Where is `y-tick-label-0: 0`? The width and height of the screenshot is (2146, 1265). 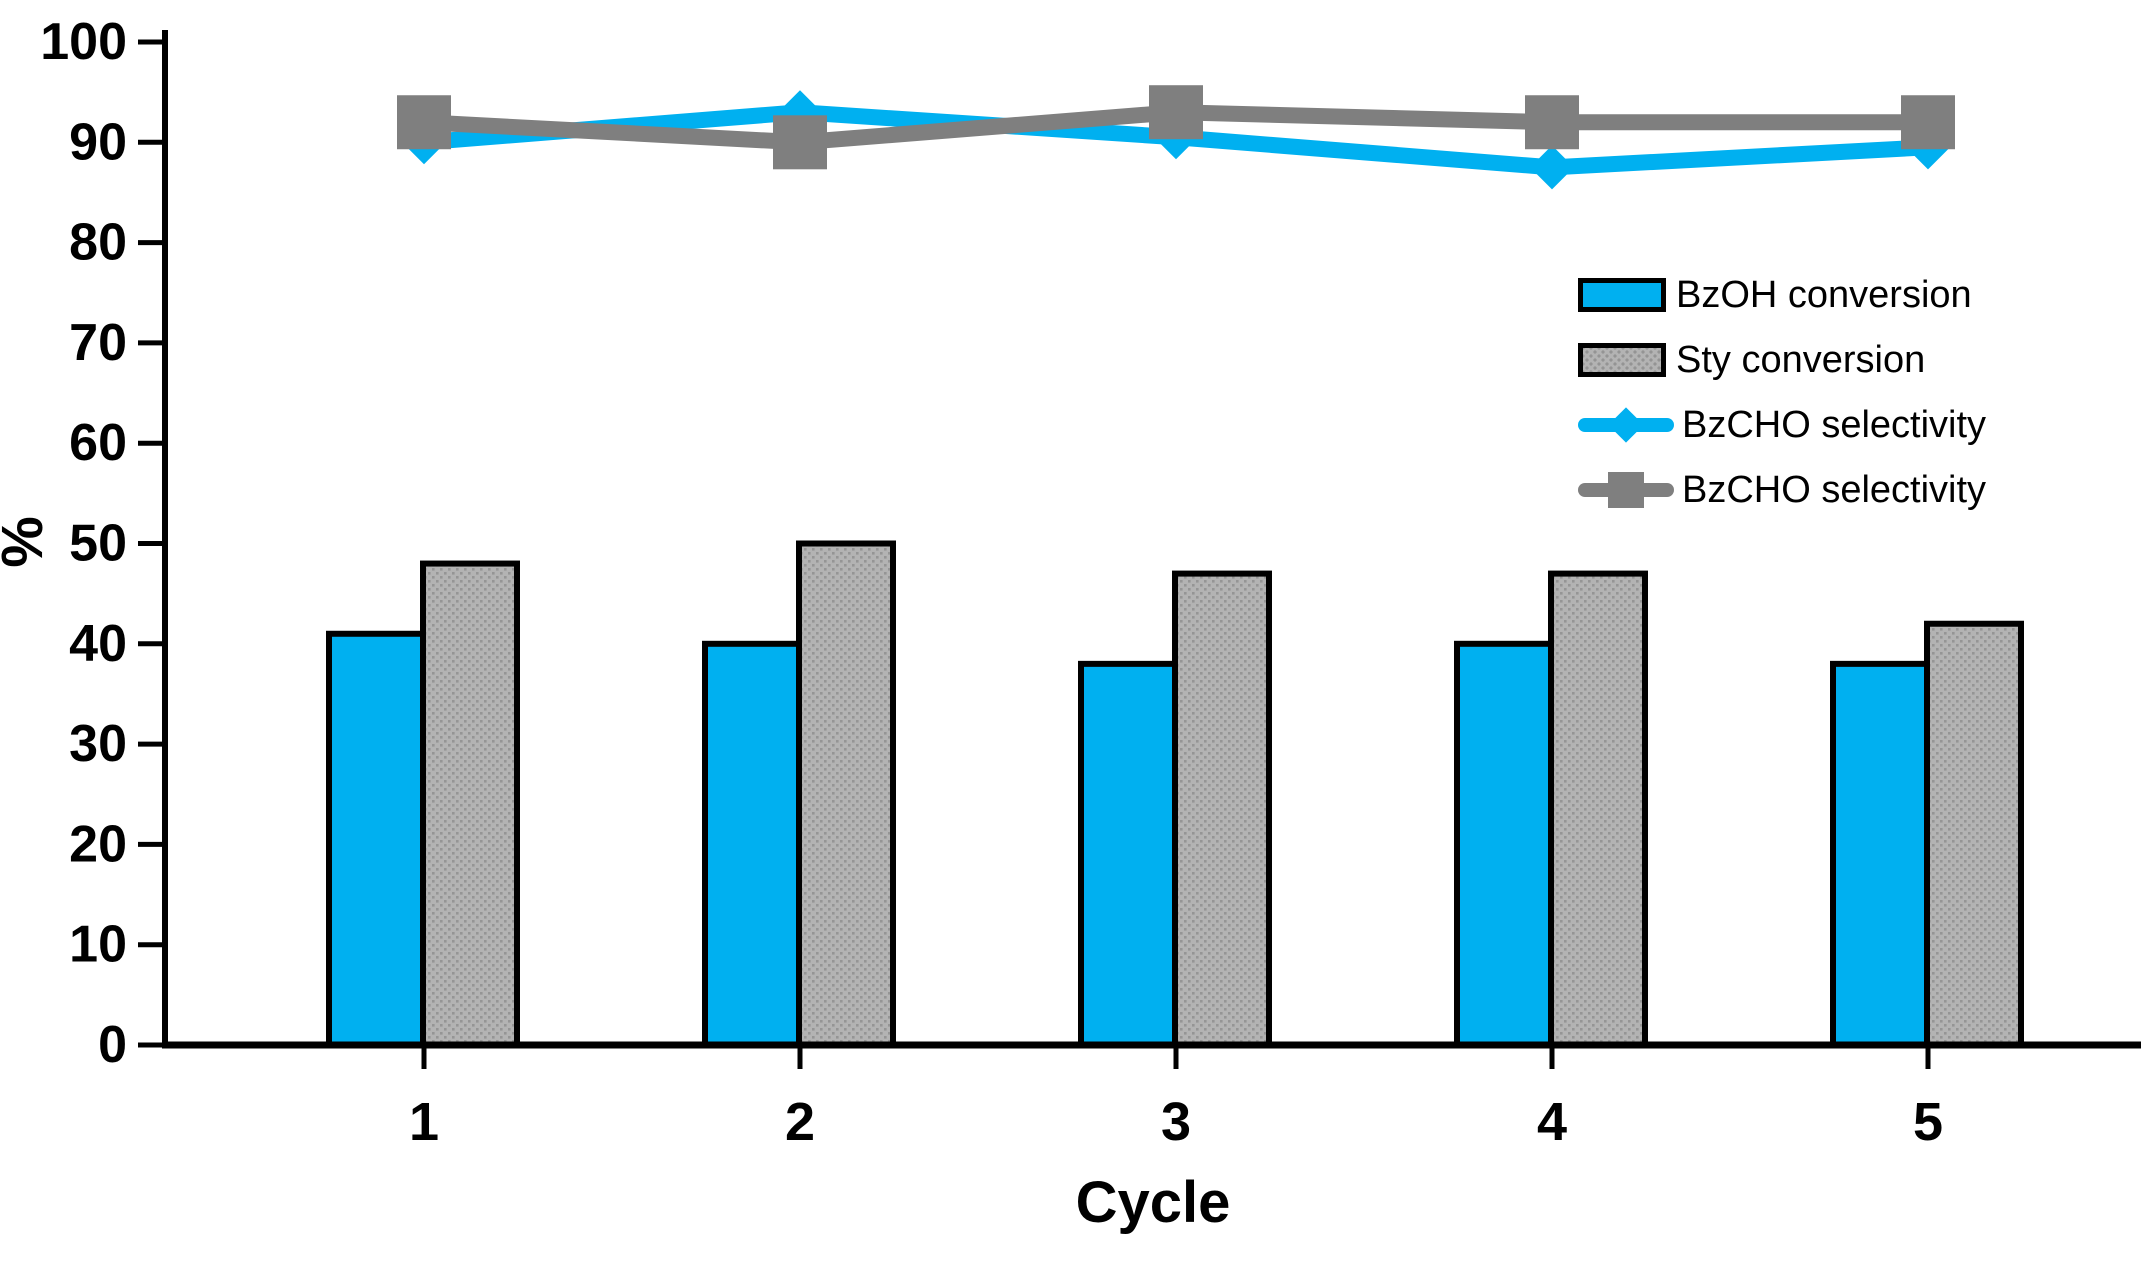
y-tick-label-0: 0 is located at coordinates (112, 1045).